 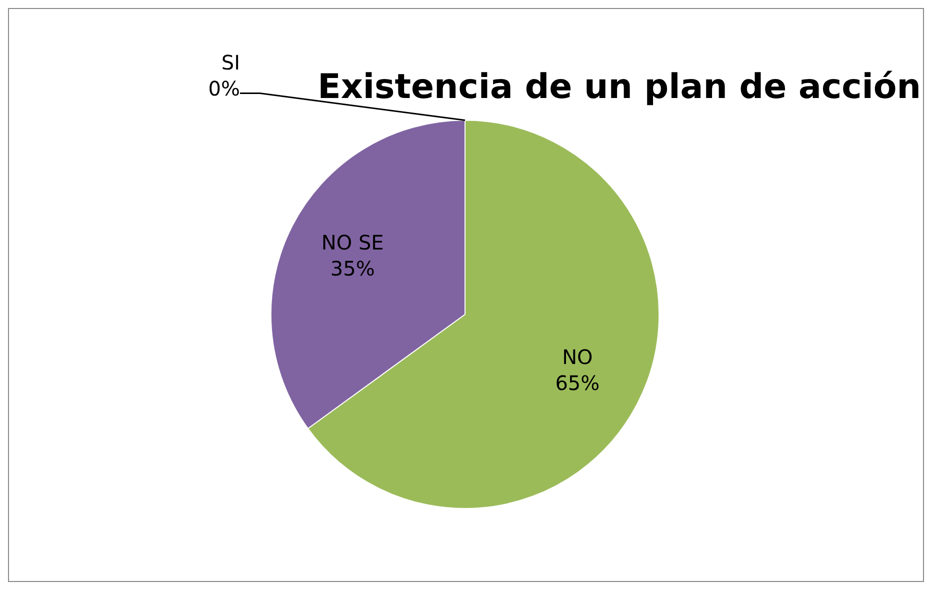 What do you see at coordinates (224, 88) in the screenshot?
I see `text: 0%` at bounding box center [224, 88].